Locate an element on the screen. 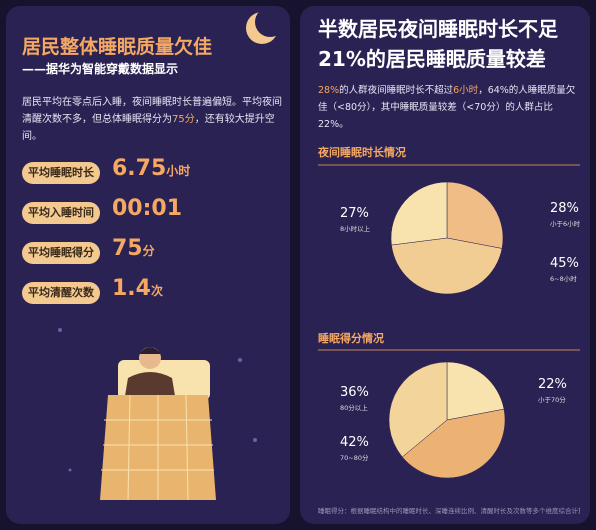  blanket-pattern is located at coordinates (157, 447).